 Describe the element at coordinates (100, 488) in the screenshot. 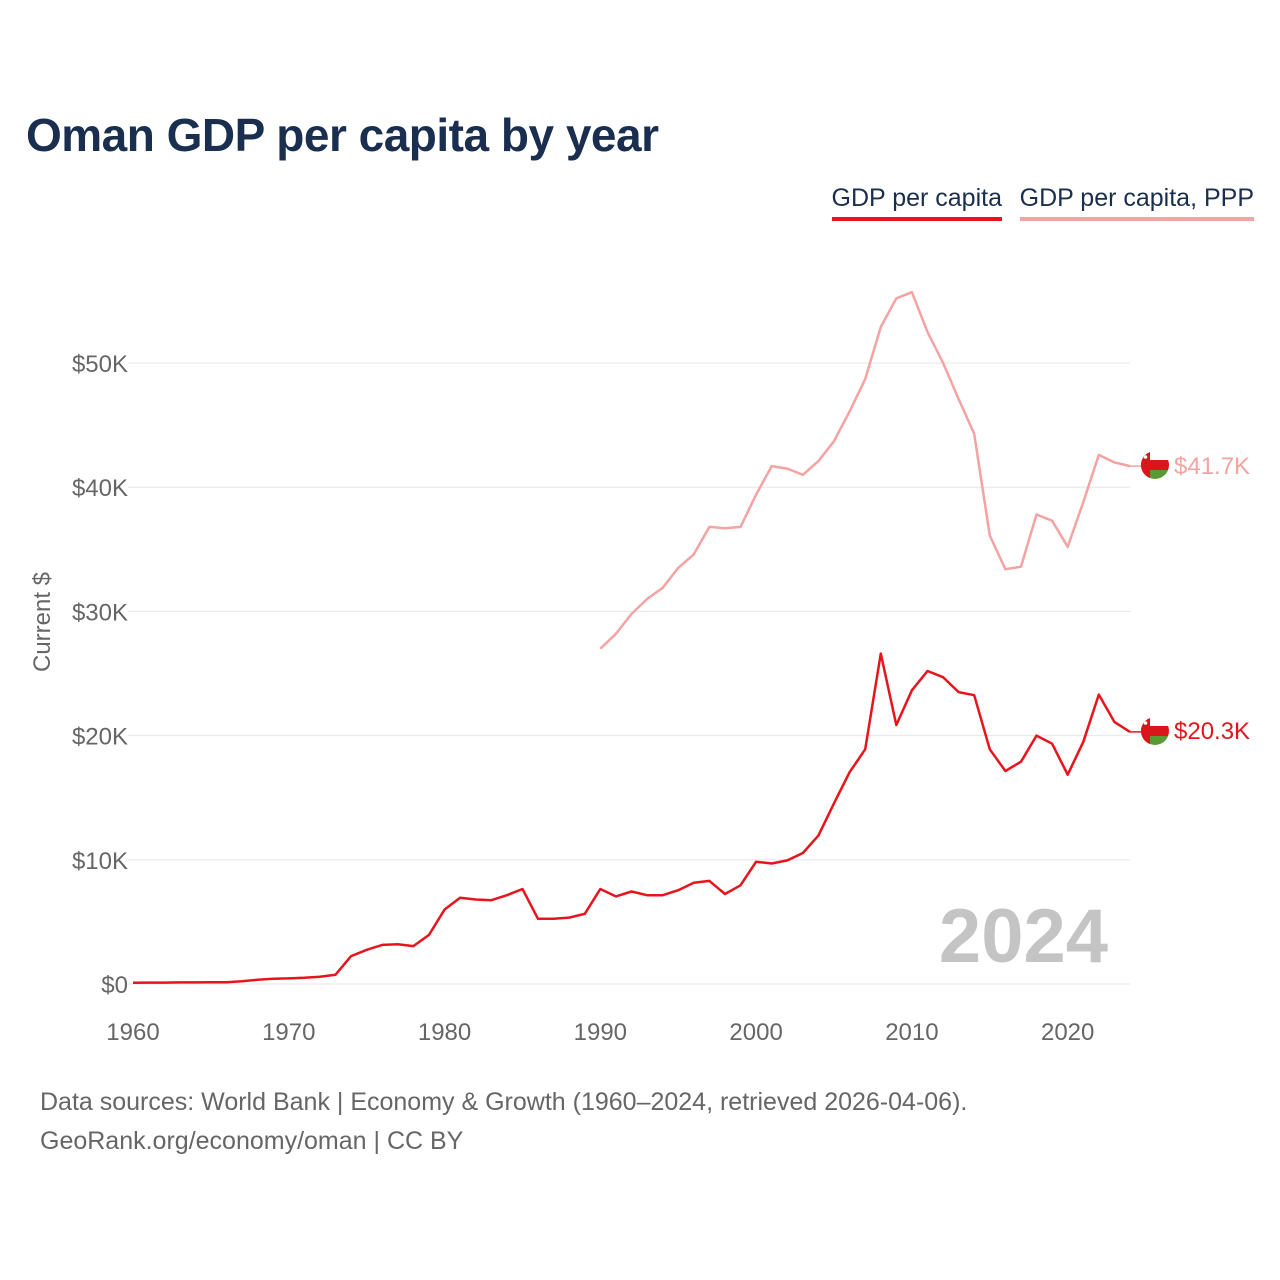

I see `y-tick-label: $40K` at that location.